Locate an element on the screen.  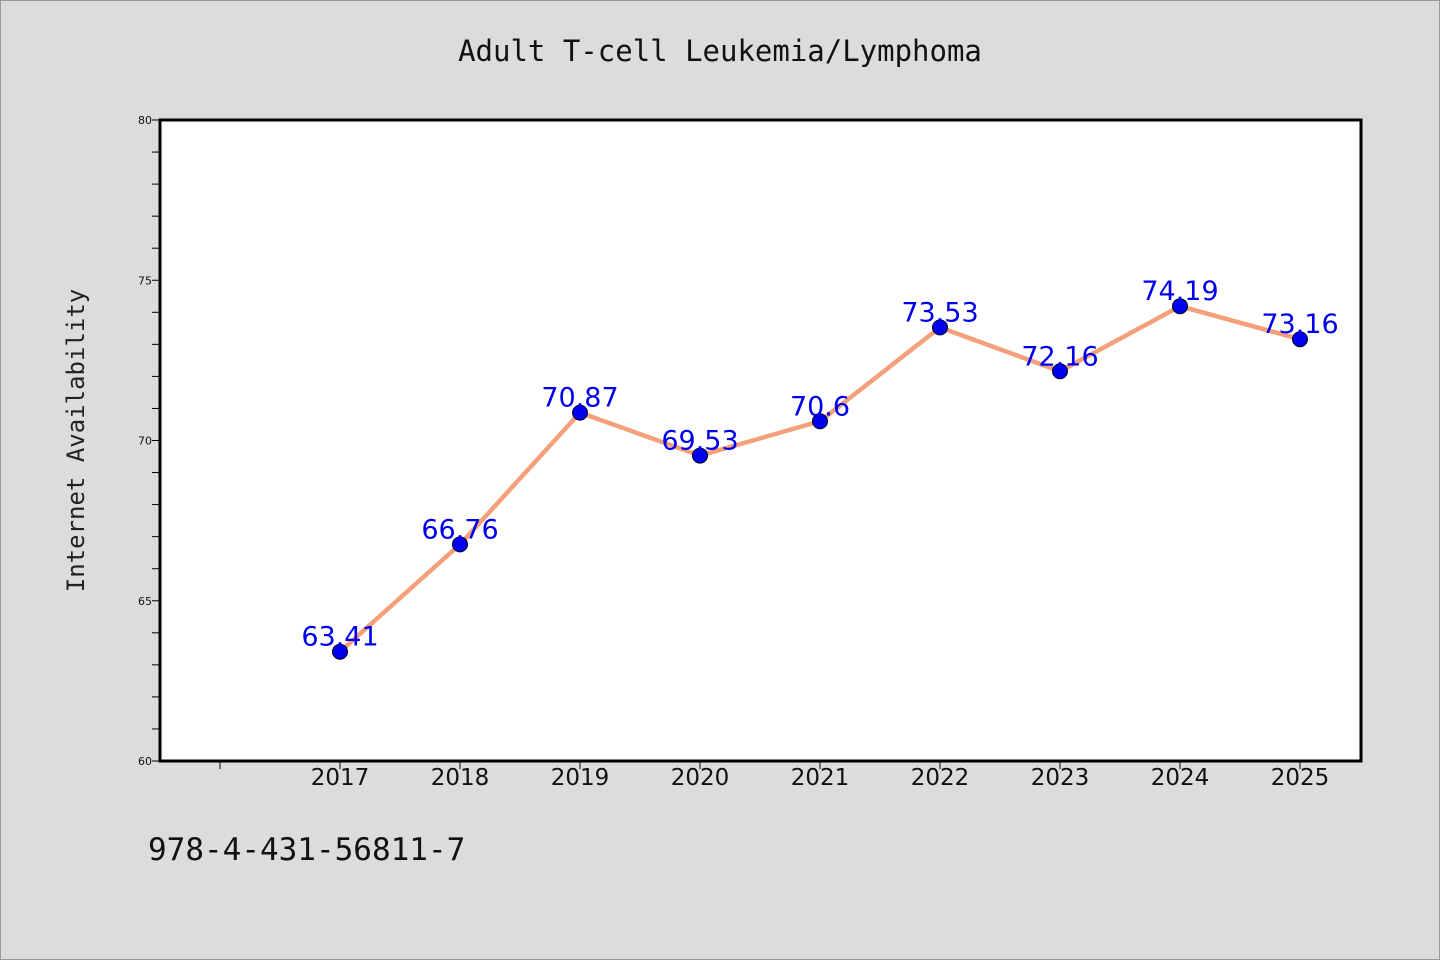
y-tick-label: 60 is located at coordinates (145, 761).